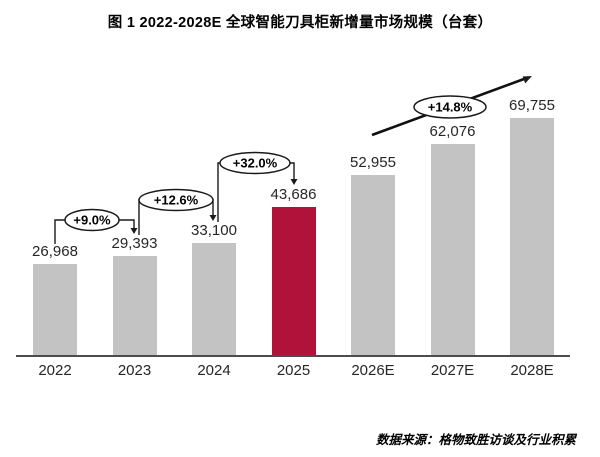 The image size is (600, 457). Describe the element at coordinates (293, 370) in the screenshot. I see `x-axis-label-2025: 2025` at that location.